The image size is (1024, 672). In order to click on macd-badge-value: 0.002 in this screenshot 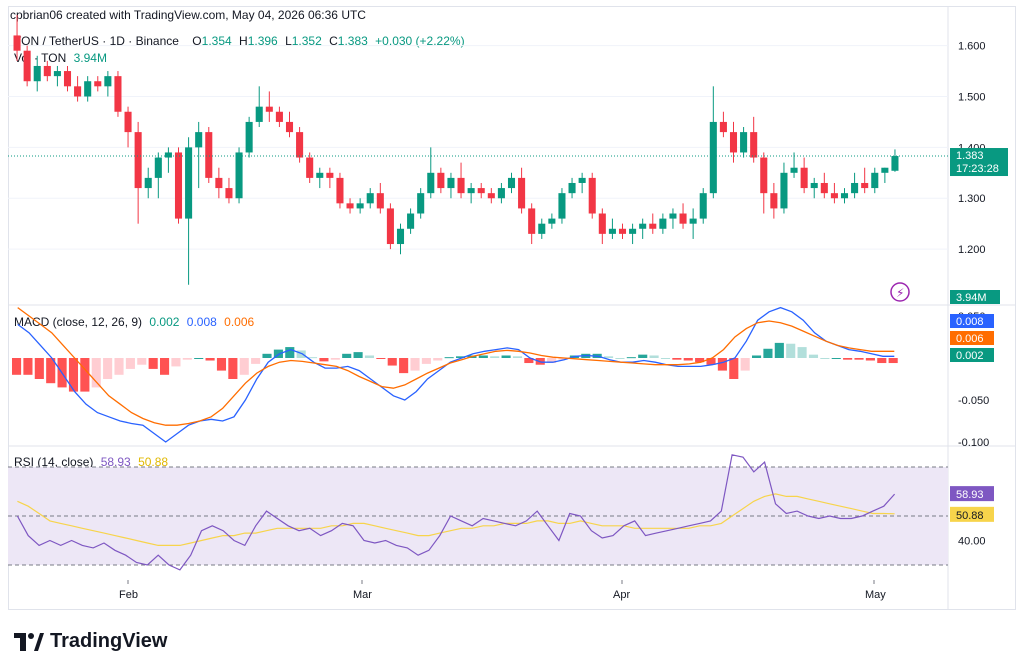, I will do `click(970, 356)`.